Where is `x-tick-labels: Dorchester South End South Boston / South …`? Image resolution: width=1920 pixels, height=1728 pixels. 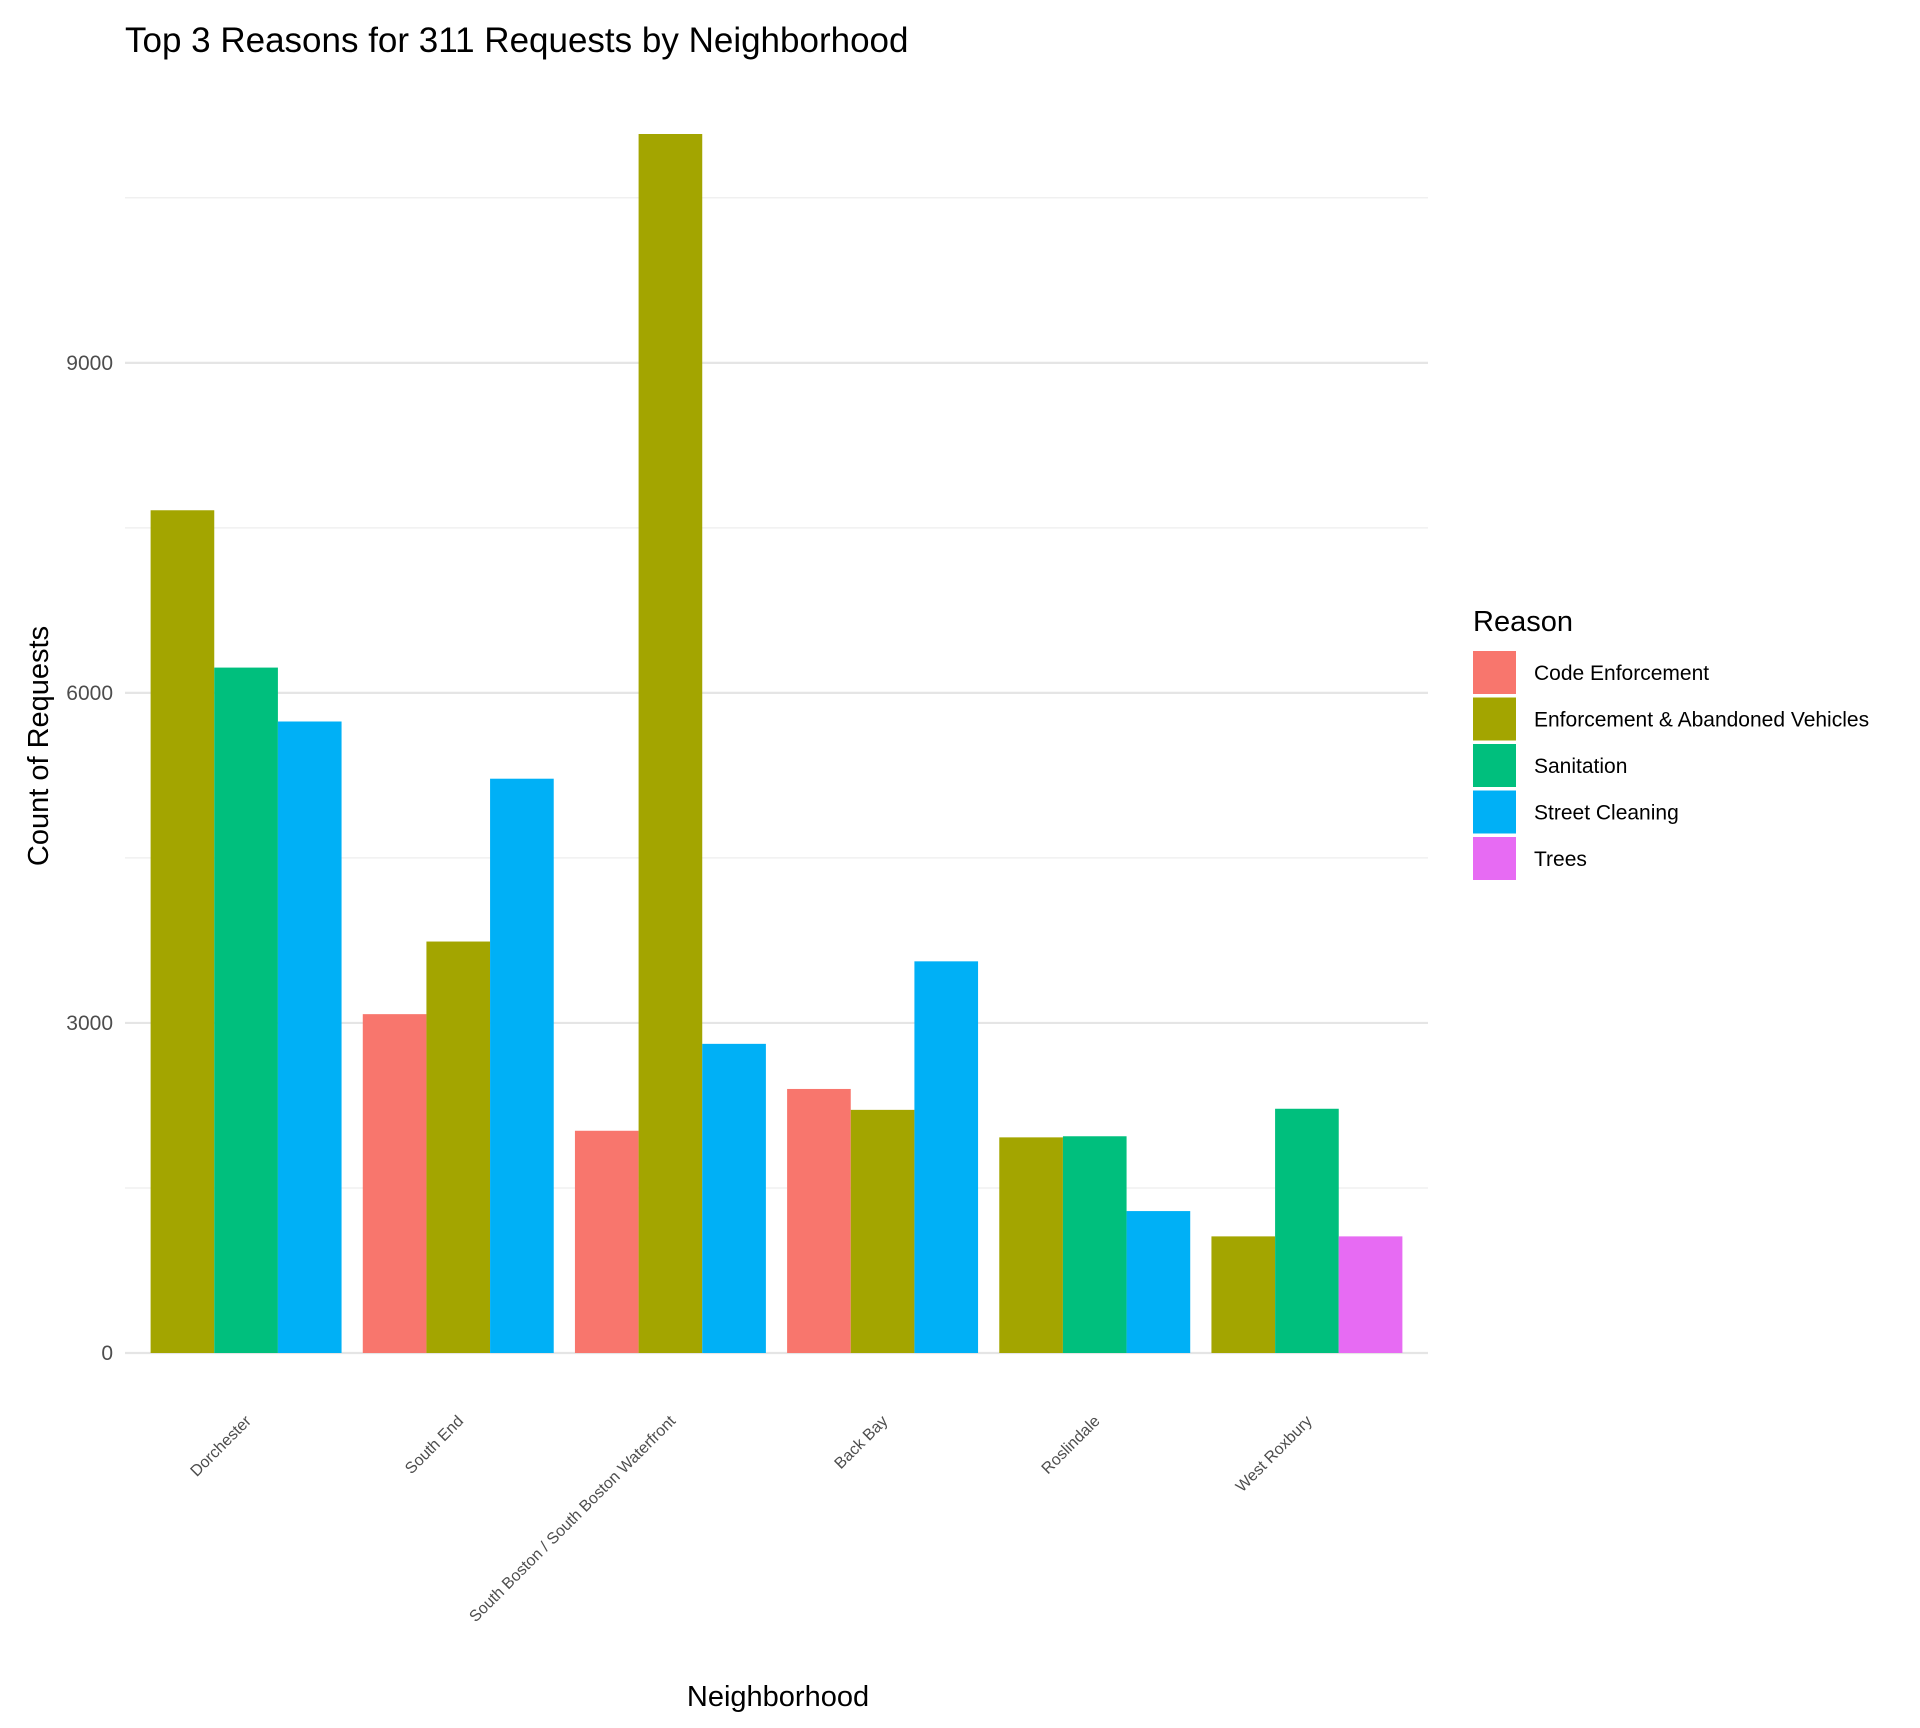 x-tick-labels: Dorchester South End South Boston / South … is located at coordinates (752, 1518).